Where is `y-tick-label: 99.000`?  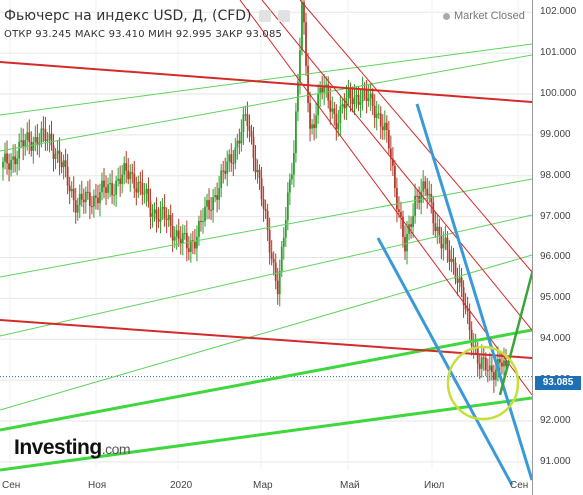
y-tick-label: 99.000 is located at coordinates (555, 134).